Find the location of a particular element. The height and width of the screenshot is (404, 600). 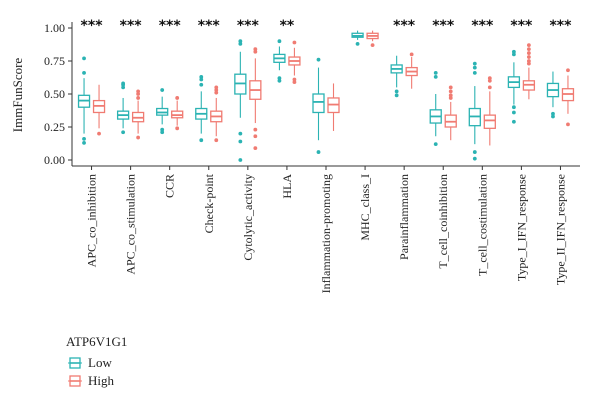

x-tick-label: T_cell_costimulation is located at coordinates (482, 225).